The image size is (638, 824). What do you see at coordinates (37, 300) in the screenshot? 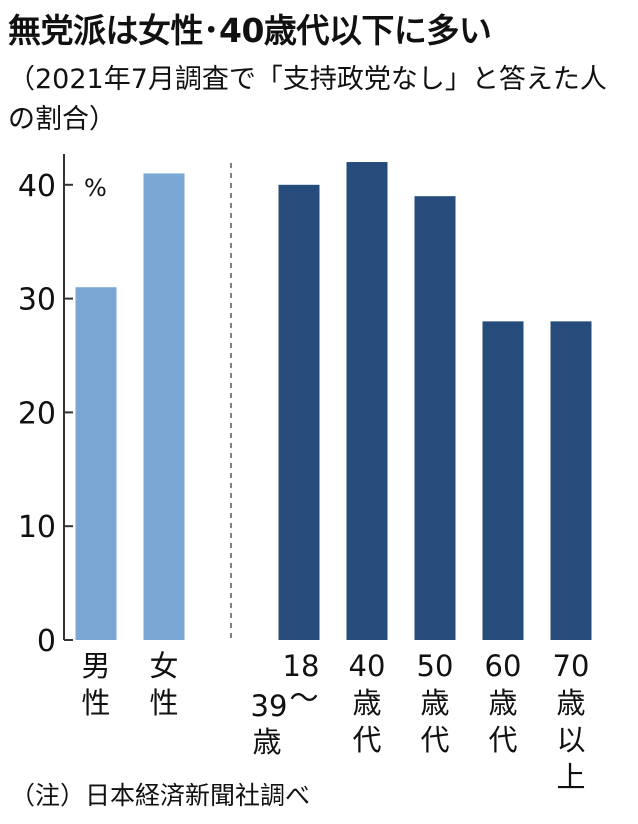
I see `y-tick-label: 30` at bounding box center [37, 300].